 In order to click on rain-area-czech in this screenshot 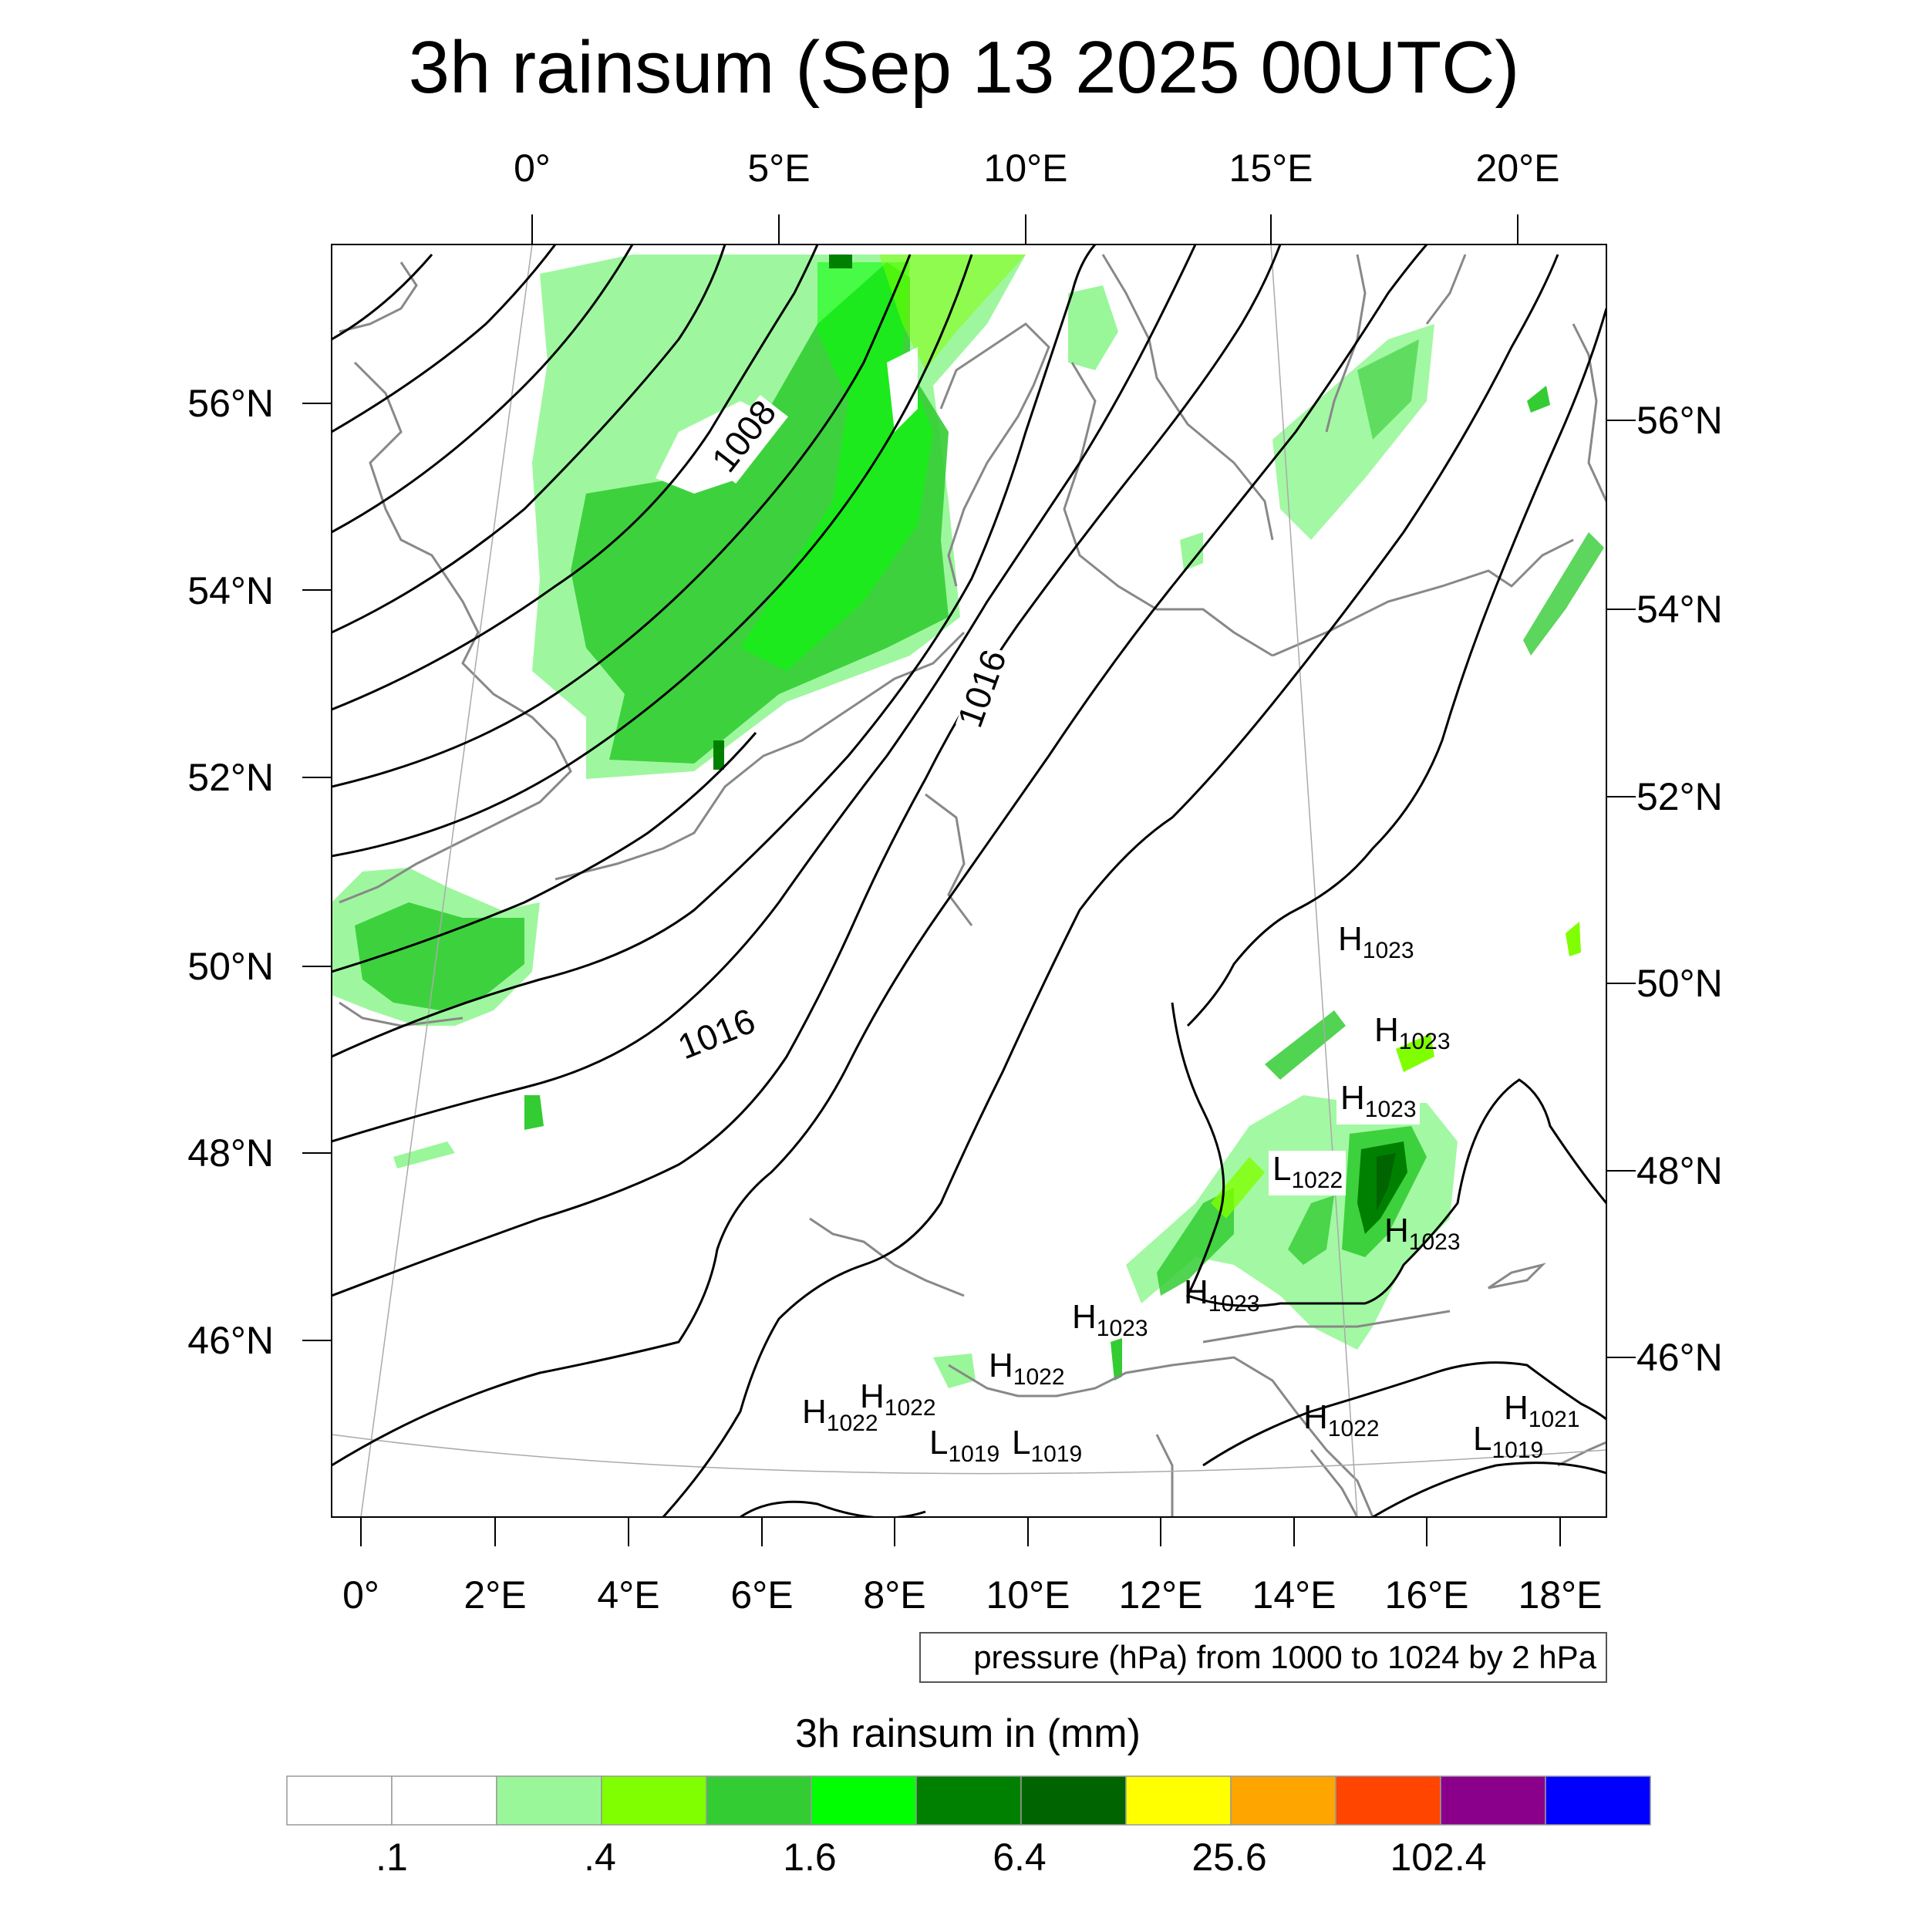, I will do `click(1573, 939)`.